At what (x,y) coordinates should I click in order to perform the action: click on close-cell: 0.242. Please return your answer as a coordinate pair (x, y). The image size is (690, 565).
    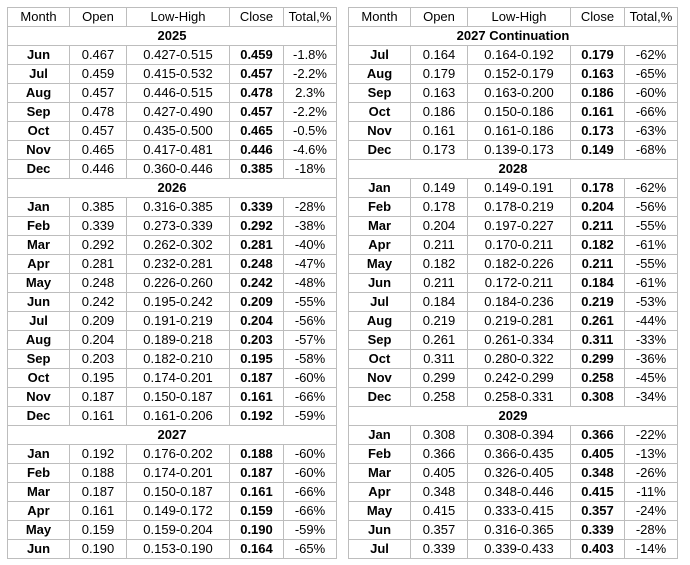
    Looking at the image, I should click on (256, 283).